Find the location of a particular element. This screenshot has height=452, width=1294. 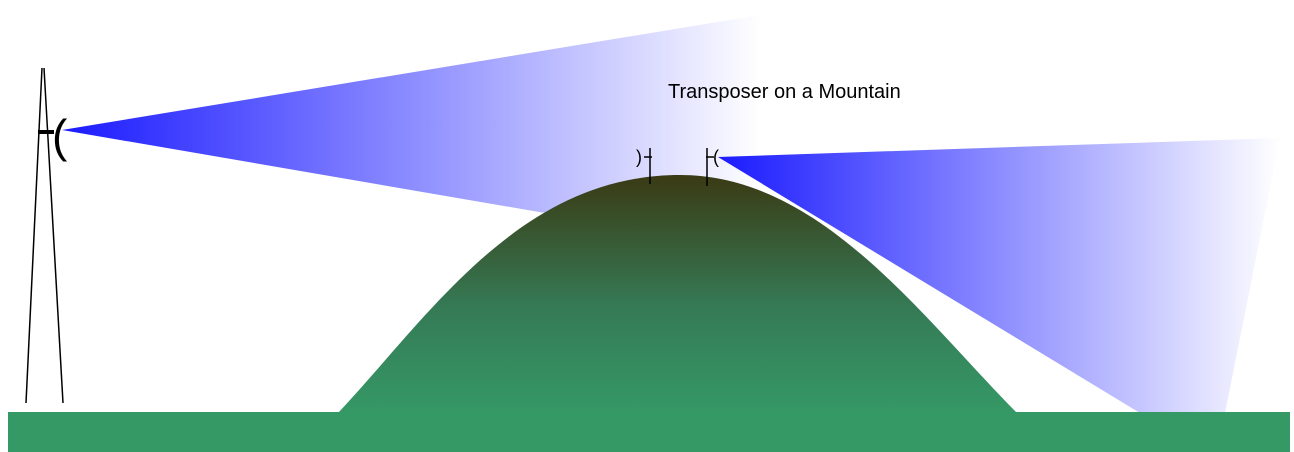

transmit-antenna is located at coordinates (710, 167).